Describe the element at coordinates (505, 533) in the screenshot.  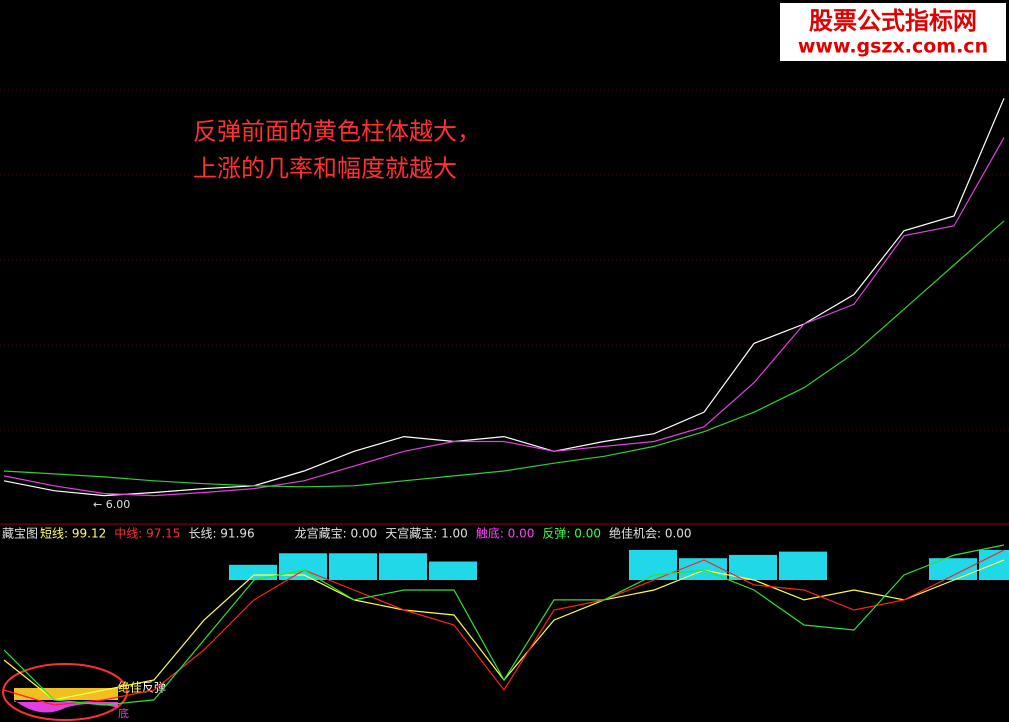
I see `legend-entry: 触底: 0.00` at that location.